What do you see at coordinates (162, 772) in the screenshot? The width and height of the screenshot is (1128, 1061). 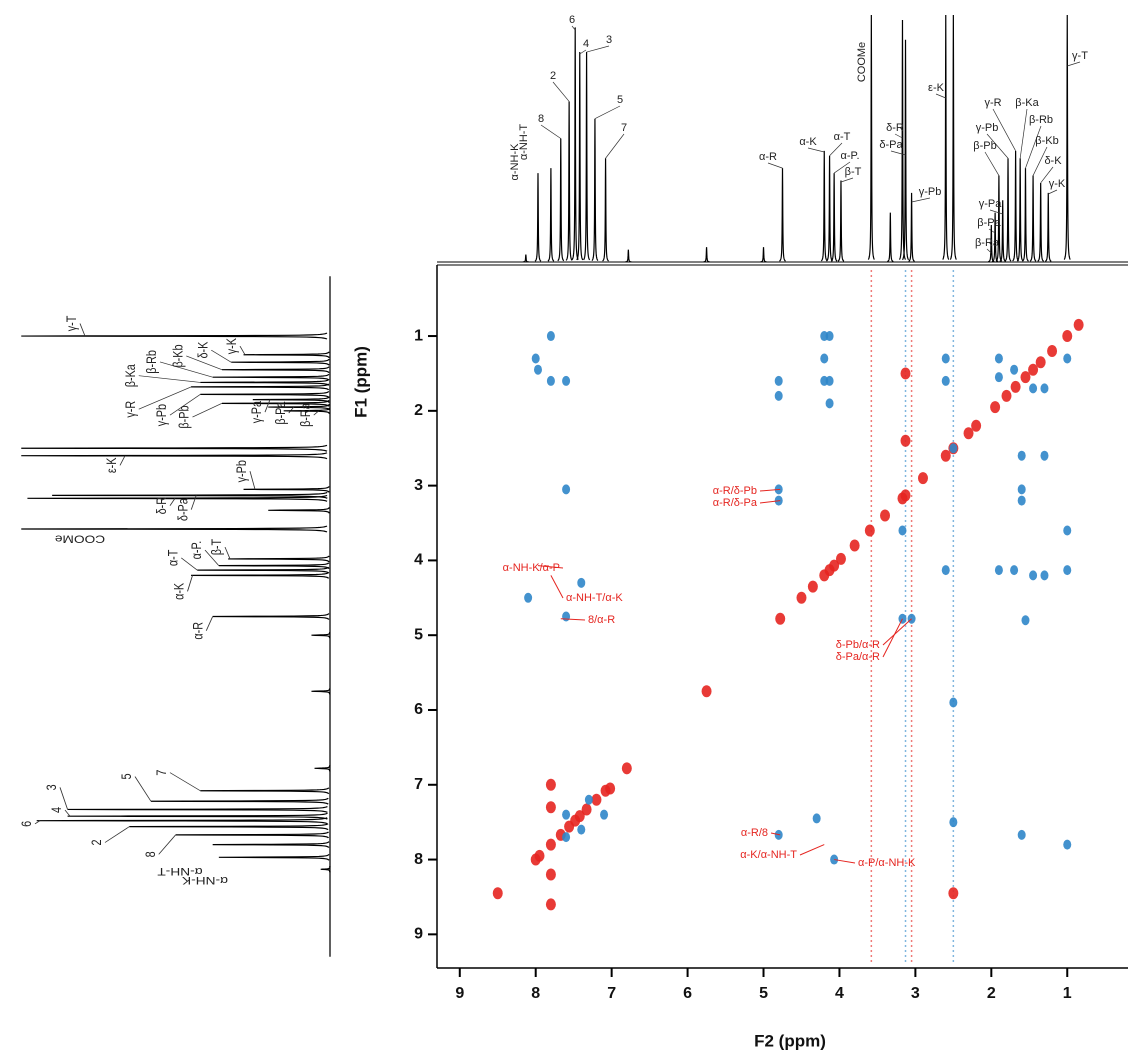 I see `peak-label: 7` at bounding box center [162, 772].